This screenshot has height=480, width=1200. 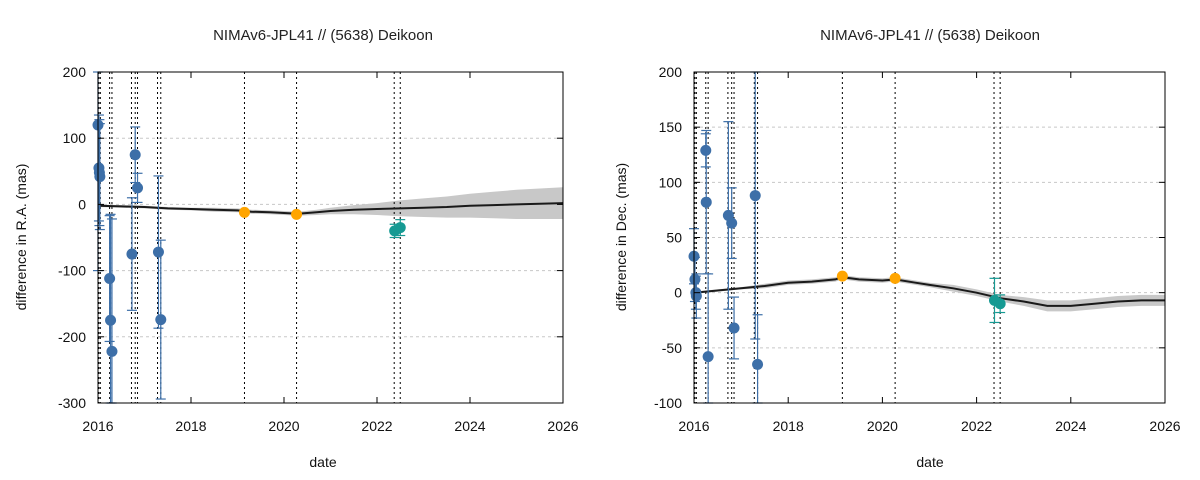 What do you see at coordinates (672, 348) in the screenshot?
I see `y-tick-label: -50` at bounding box center [672, 348].